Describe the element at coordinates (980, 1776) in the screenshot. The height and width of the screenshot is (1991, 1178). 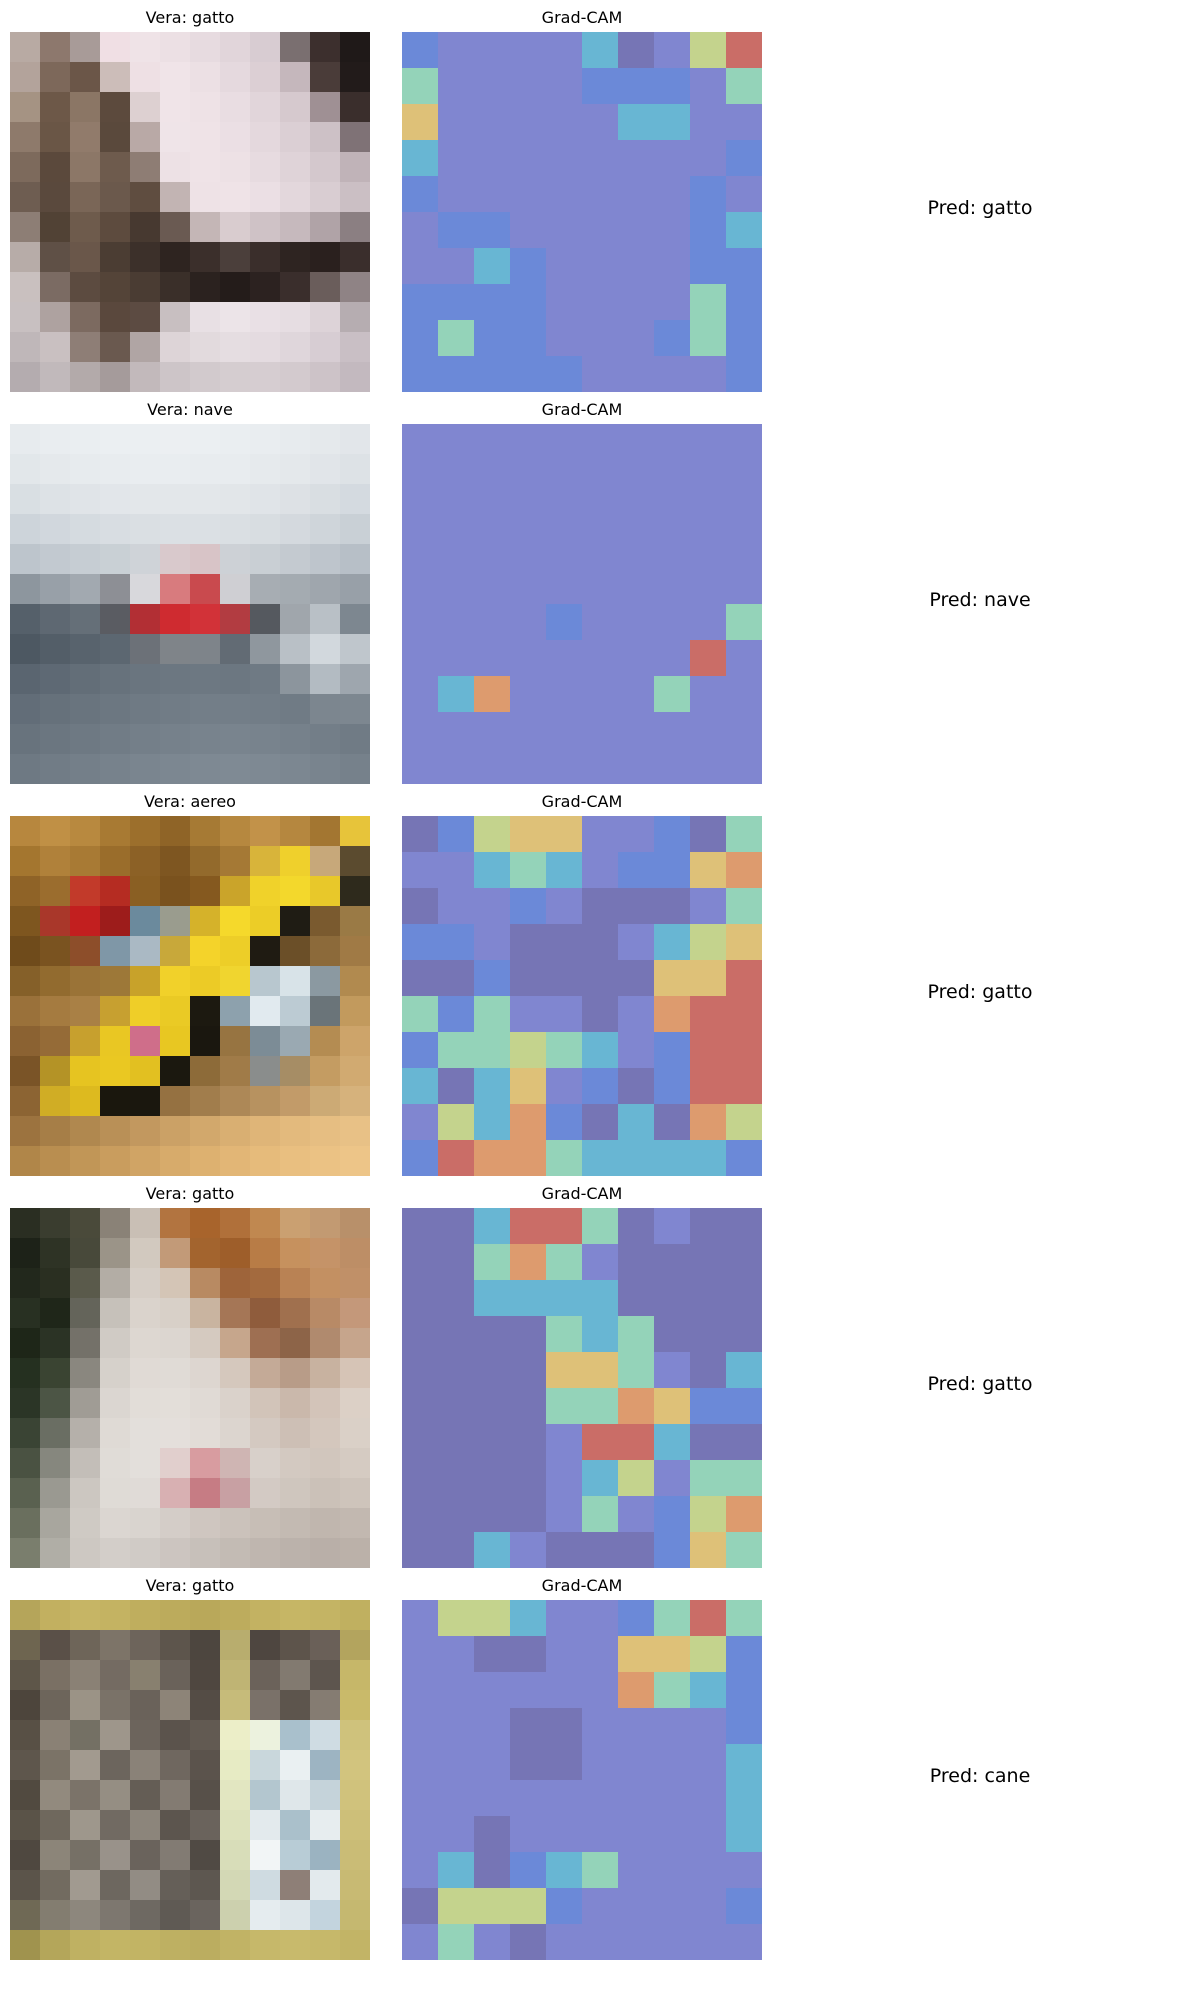
I see `prediction-label: Pred: cane` at that location.